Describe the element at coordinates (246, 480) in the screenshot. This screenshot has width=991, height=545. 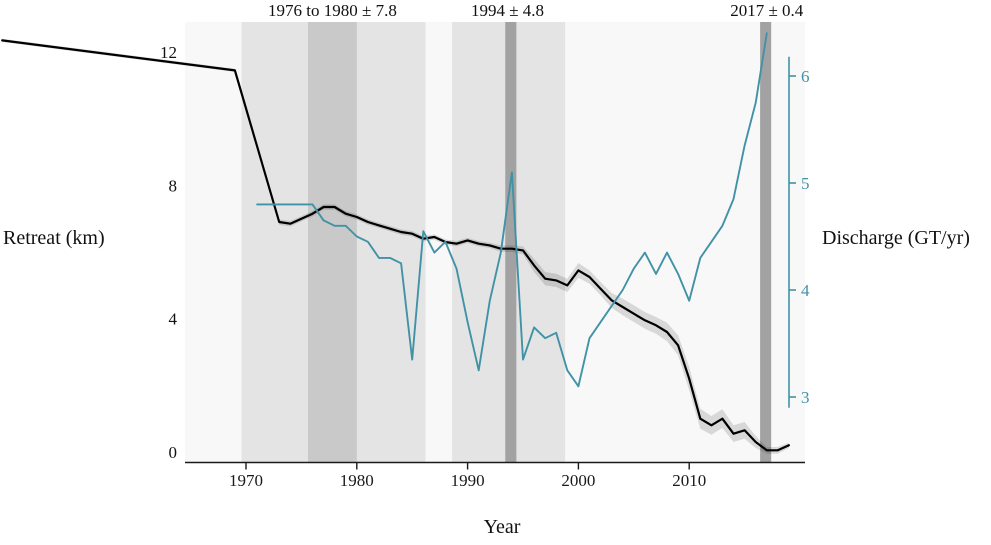
I see `x-tick-label: 1970` at that location.